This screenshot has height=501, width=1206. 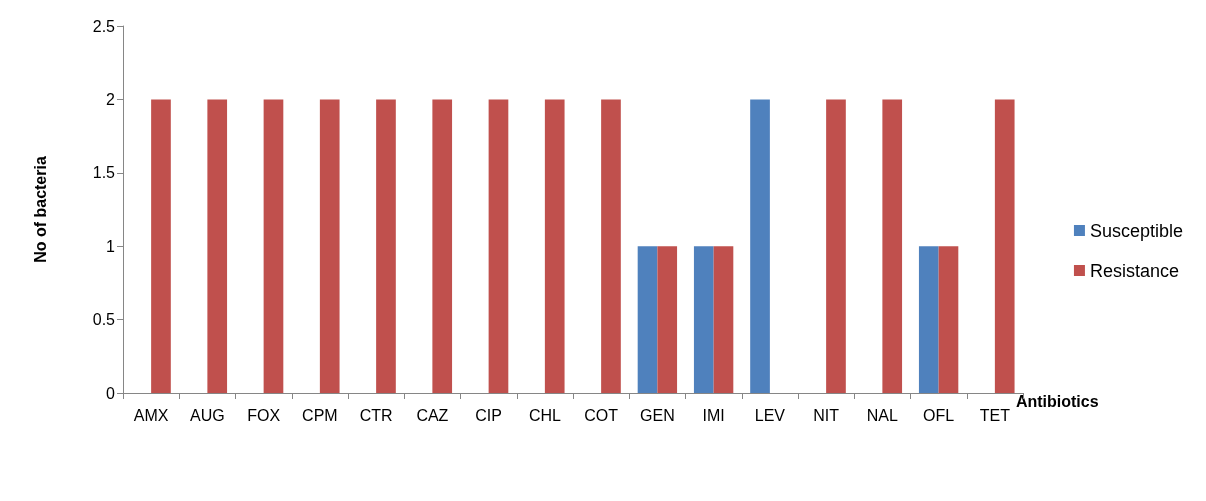 What do you see at coordinates (207, 415) in the screenshot?
I see `x-tick-label: AUG` at bounding box center [207, 415].